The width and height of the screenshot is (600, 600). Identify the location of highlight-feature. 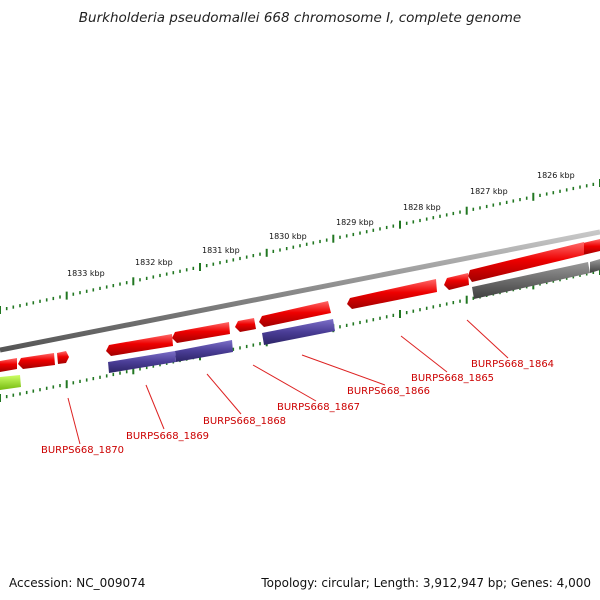
(10, 382).